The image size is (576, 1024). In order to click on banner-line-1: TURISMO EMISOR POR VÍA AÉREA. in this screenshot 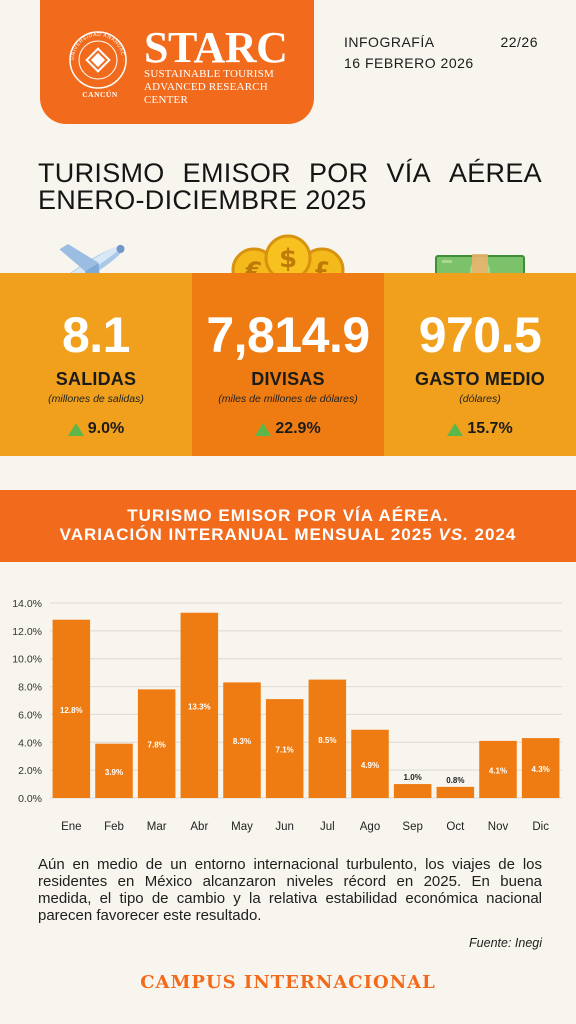, I will do `click(288, 515)`.